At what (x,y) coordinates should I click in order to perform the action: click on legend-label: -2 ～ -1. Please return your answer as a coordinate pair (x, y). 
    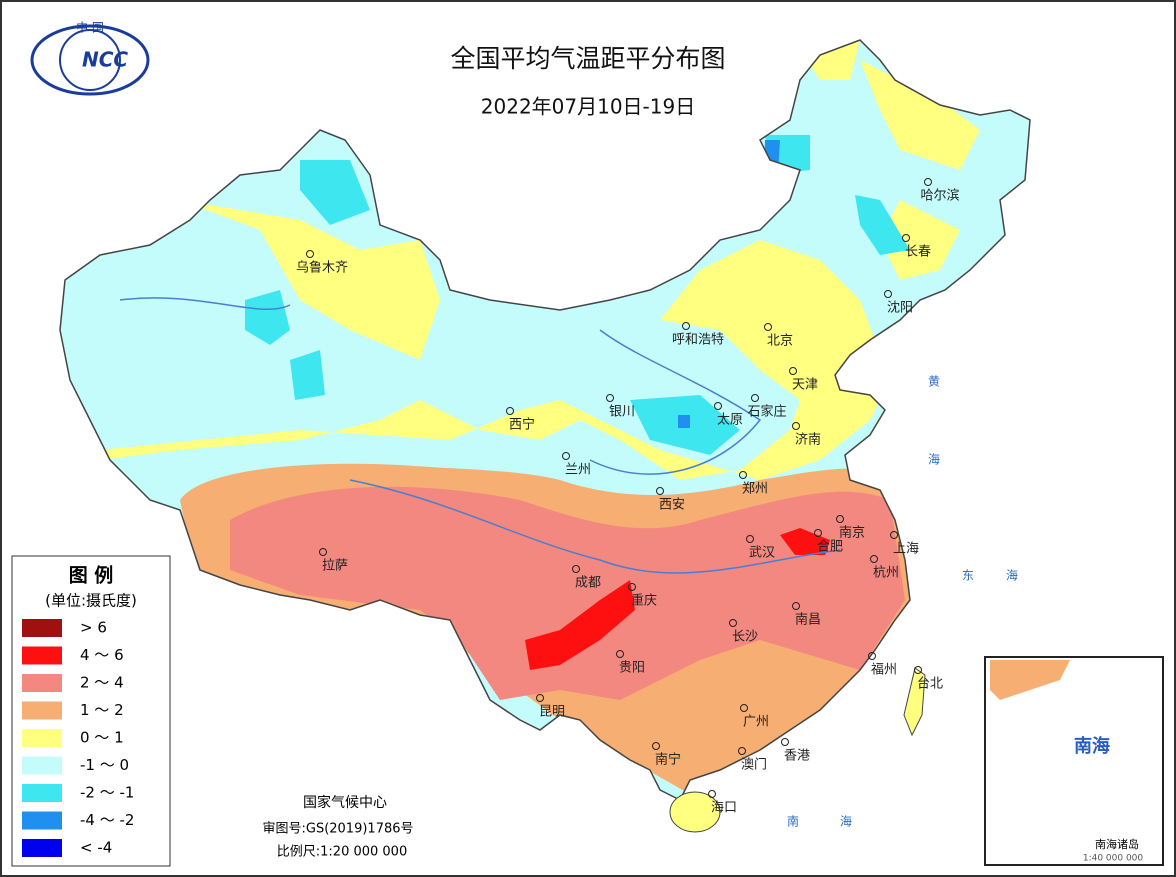
    Looking at the image, I should click on (107, 793).